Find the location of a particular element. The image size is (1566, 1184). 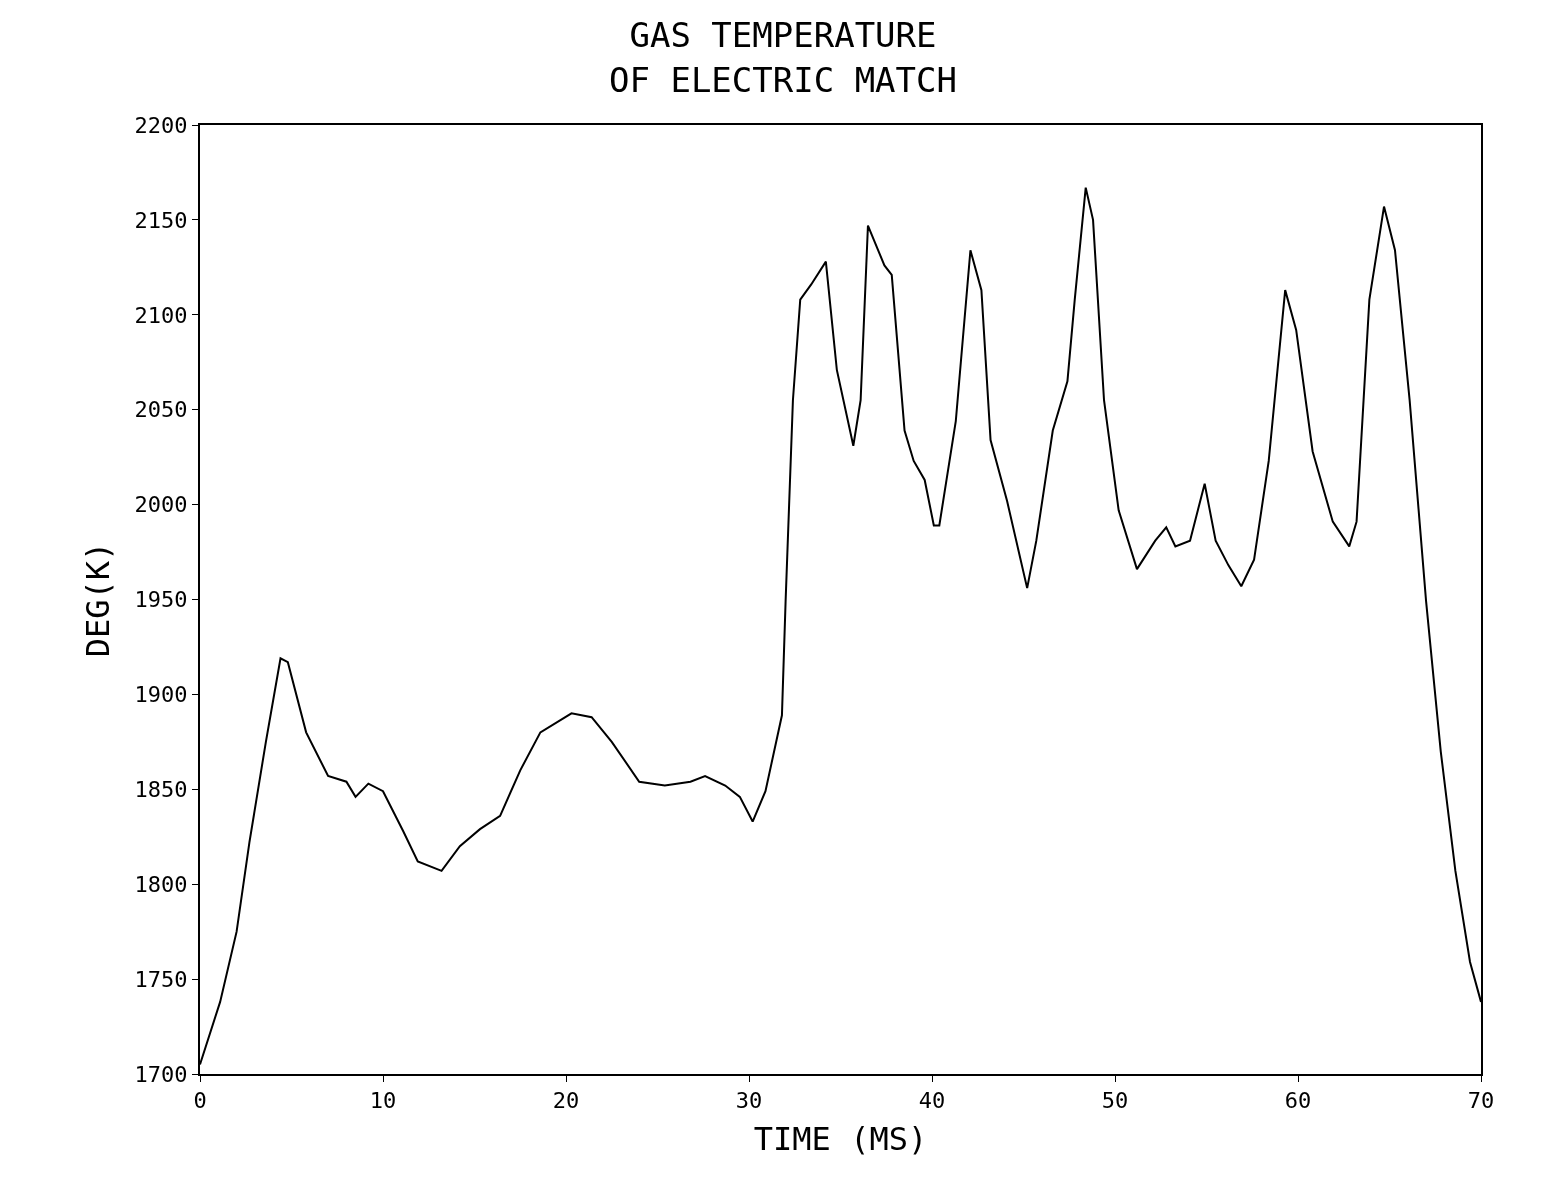

y-tick-label: 2050 is located at coordinates (161, 410).